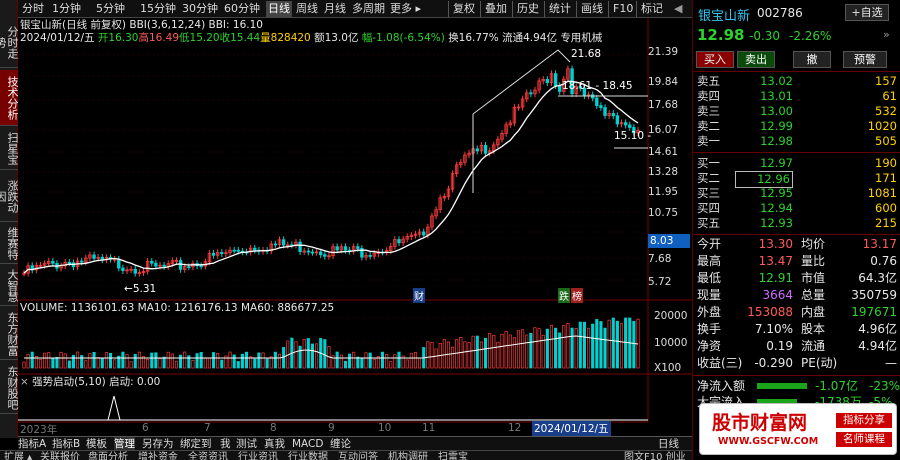  I want to click on tab-chanlun: 缠论, so click(340, 444).